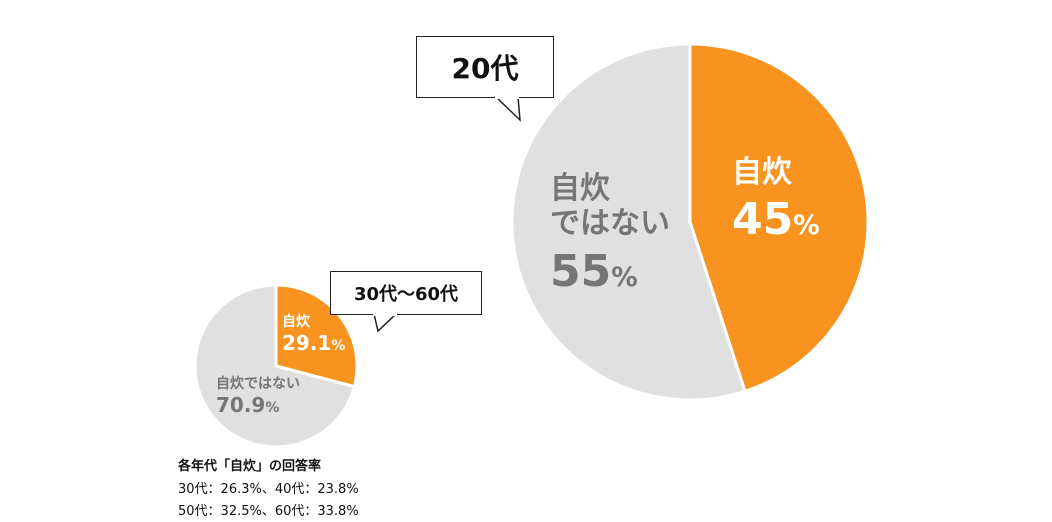 This screenshot has height=522, width=1052. I want to click on callout-20s-tail, so click(507, 109).